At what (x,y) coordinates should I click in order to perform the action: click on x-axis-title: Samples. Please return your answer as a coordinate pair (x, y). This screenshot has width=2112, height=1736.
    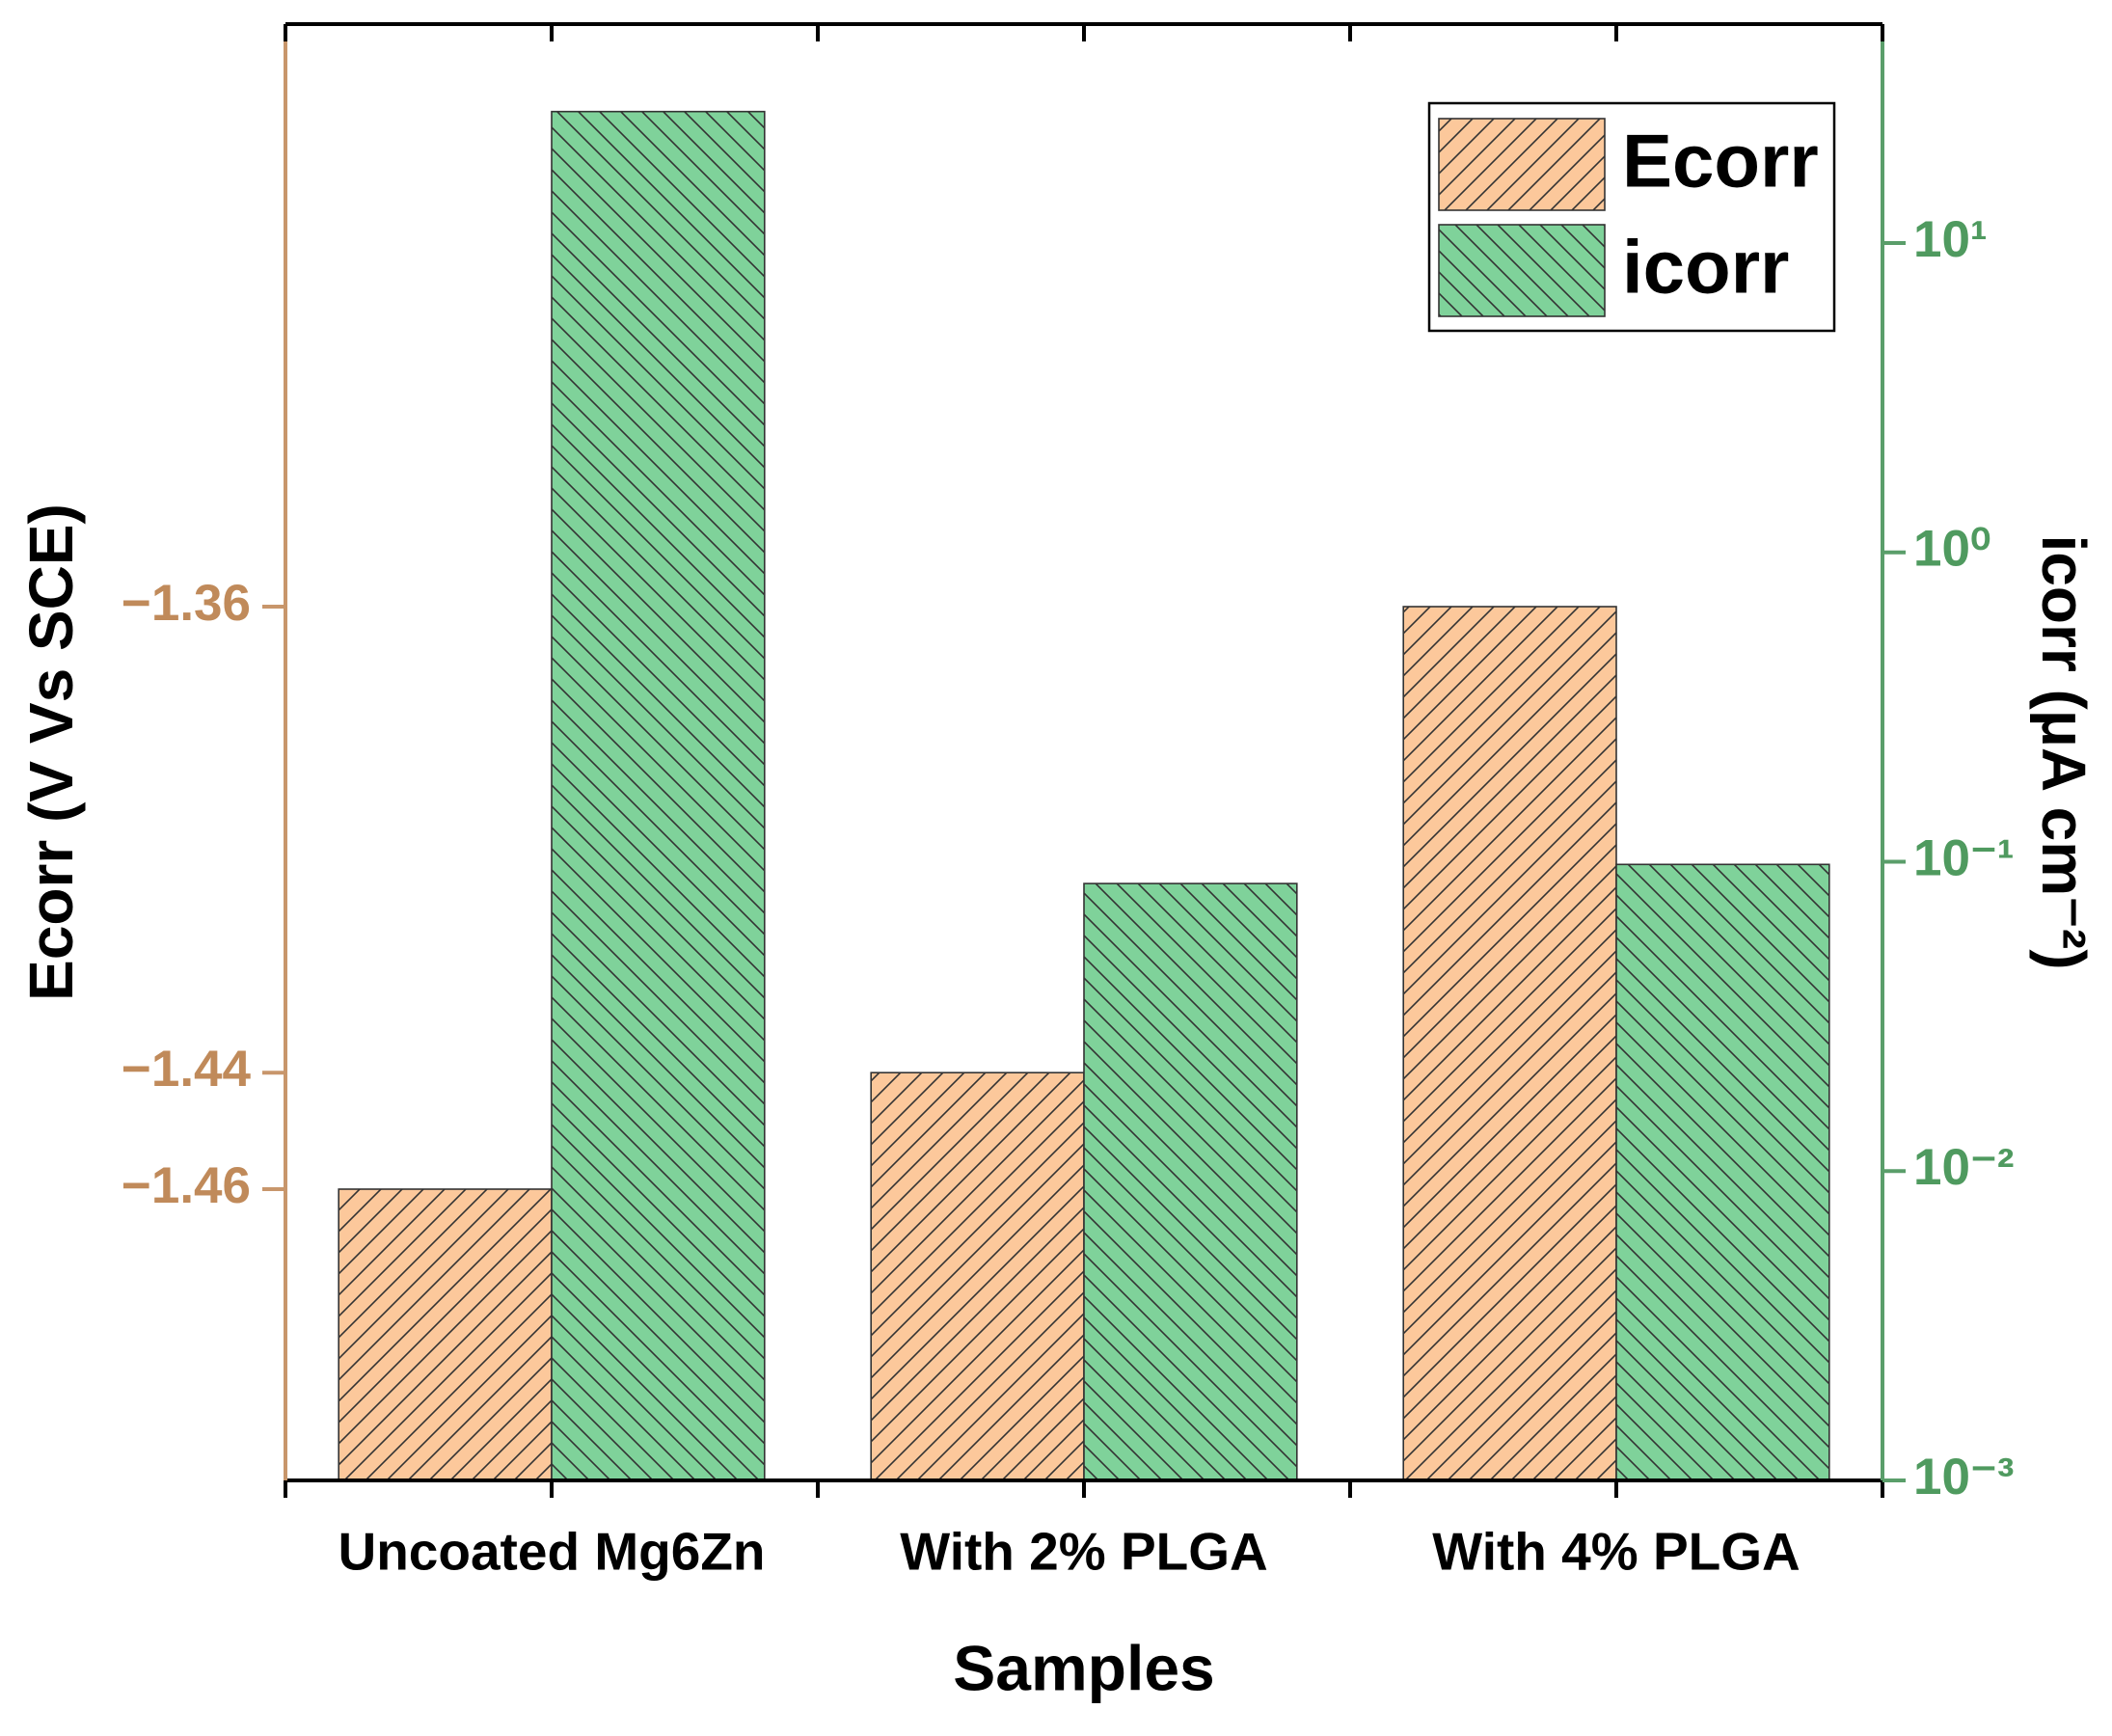
    Looking at the image, I should click on (1083, 1668).